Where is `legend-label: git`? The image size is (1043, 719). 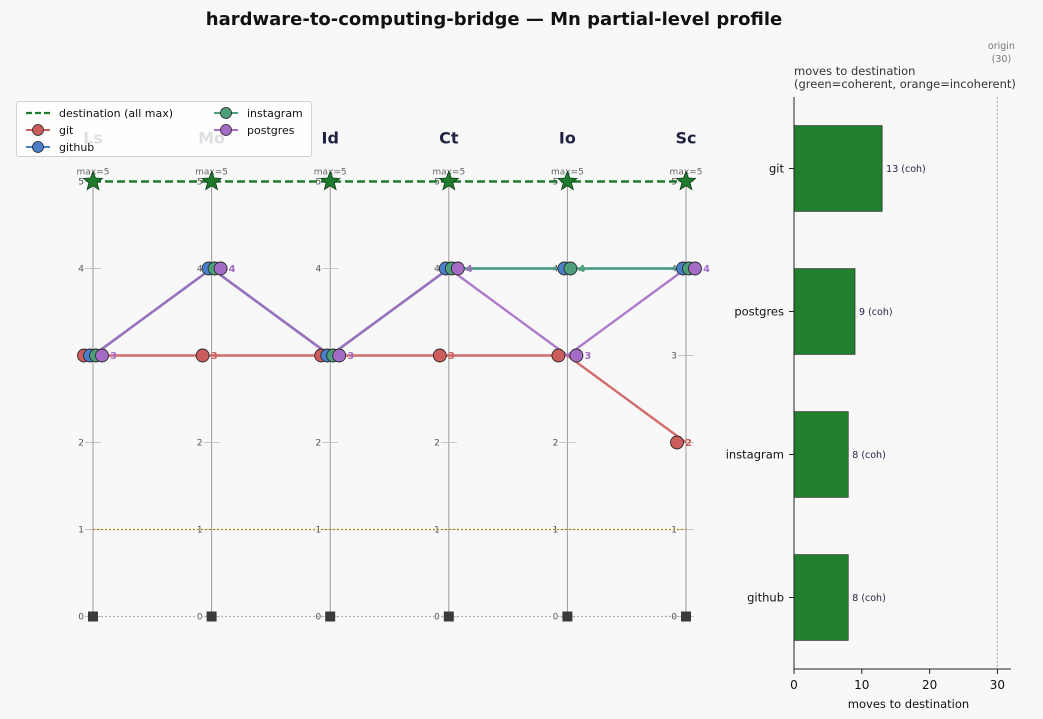 legend-label: git is located at coordinates (66, 130).